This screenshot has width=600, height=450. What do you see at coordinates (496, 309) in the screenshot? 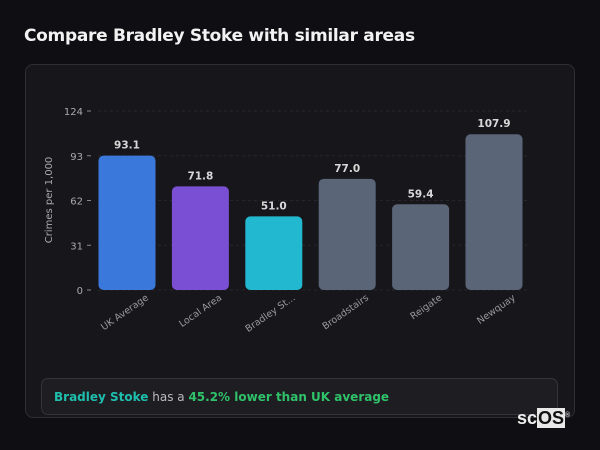
I see `x-tick-label: Newquay` at bounding box center [496, 309].